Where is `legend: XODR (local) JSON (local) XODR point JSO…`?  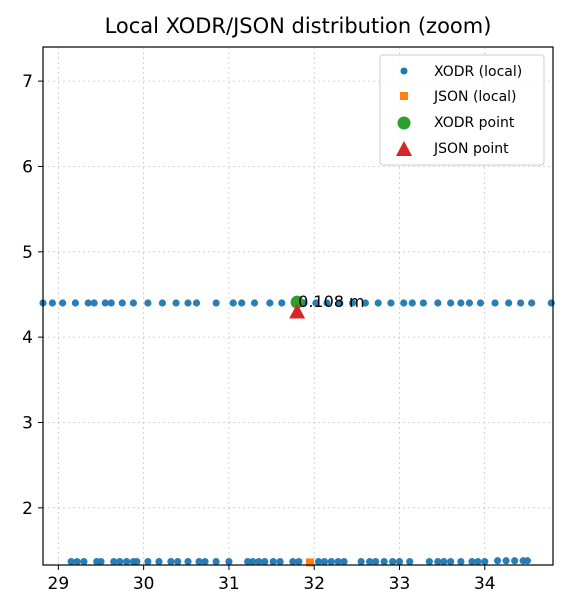
legend: XODR (local) JSON (local) XODR point JSO… is located at coordinates (462, 110).